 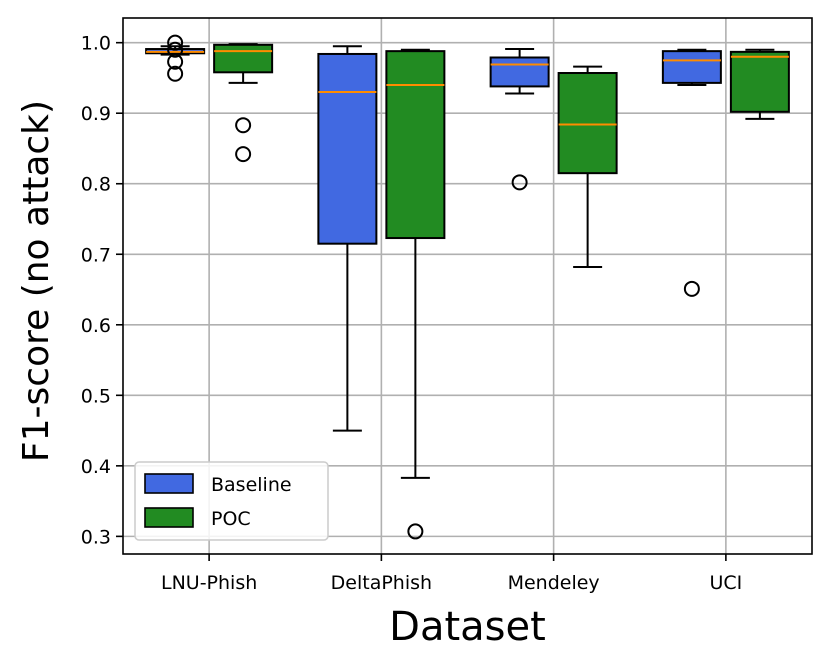 I want to click on box-baseline-mendeley, so click(x=519, y=119).